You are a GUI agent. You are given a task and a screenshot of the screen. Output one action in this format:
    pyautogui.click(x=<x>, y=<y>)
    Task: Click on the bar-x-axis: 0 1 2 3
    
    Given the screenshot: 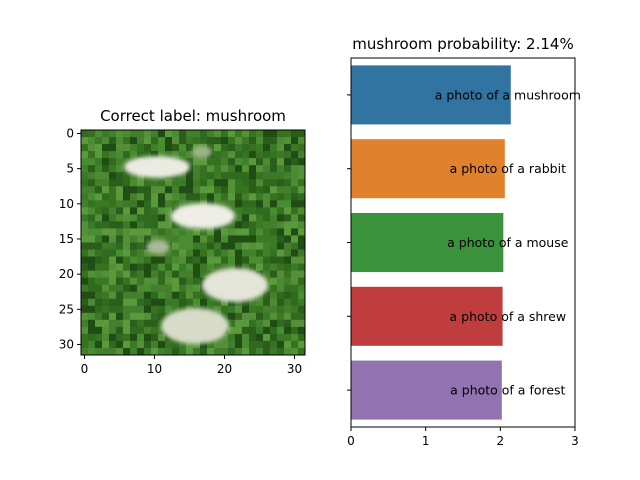 What is the action you would take?
    pyautogui.click(x=463, y=437)
    